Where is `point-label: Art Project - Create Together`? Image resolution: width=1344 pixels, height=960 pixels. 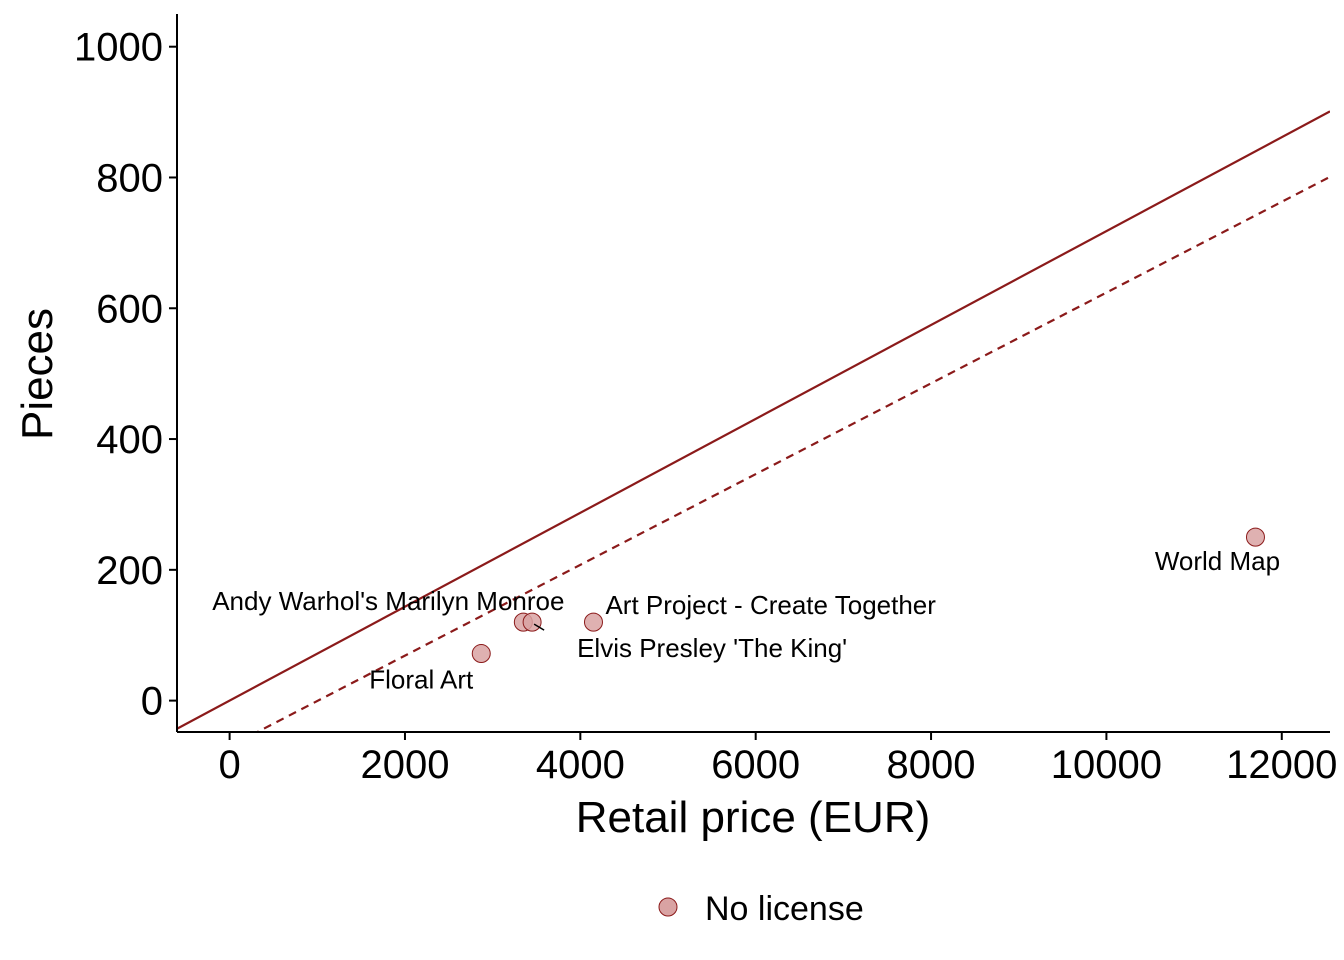
point-label: Art Project - Create Together is located at coordinates (770, 605).